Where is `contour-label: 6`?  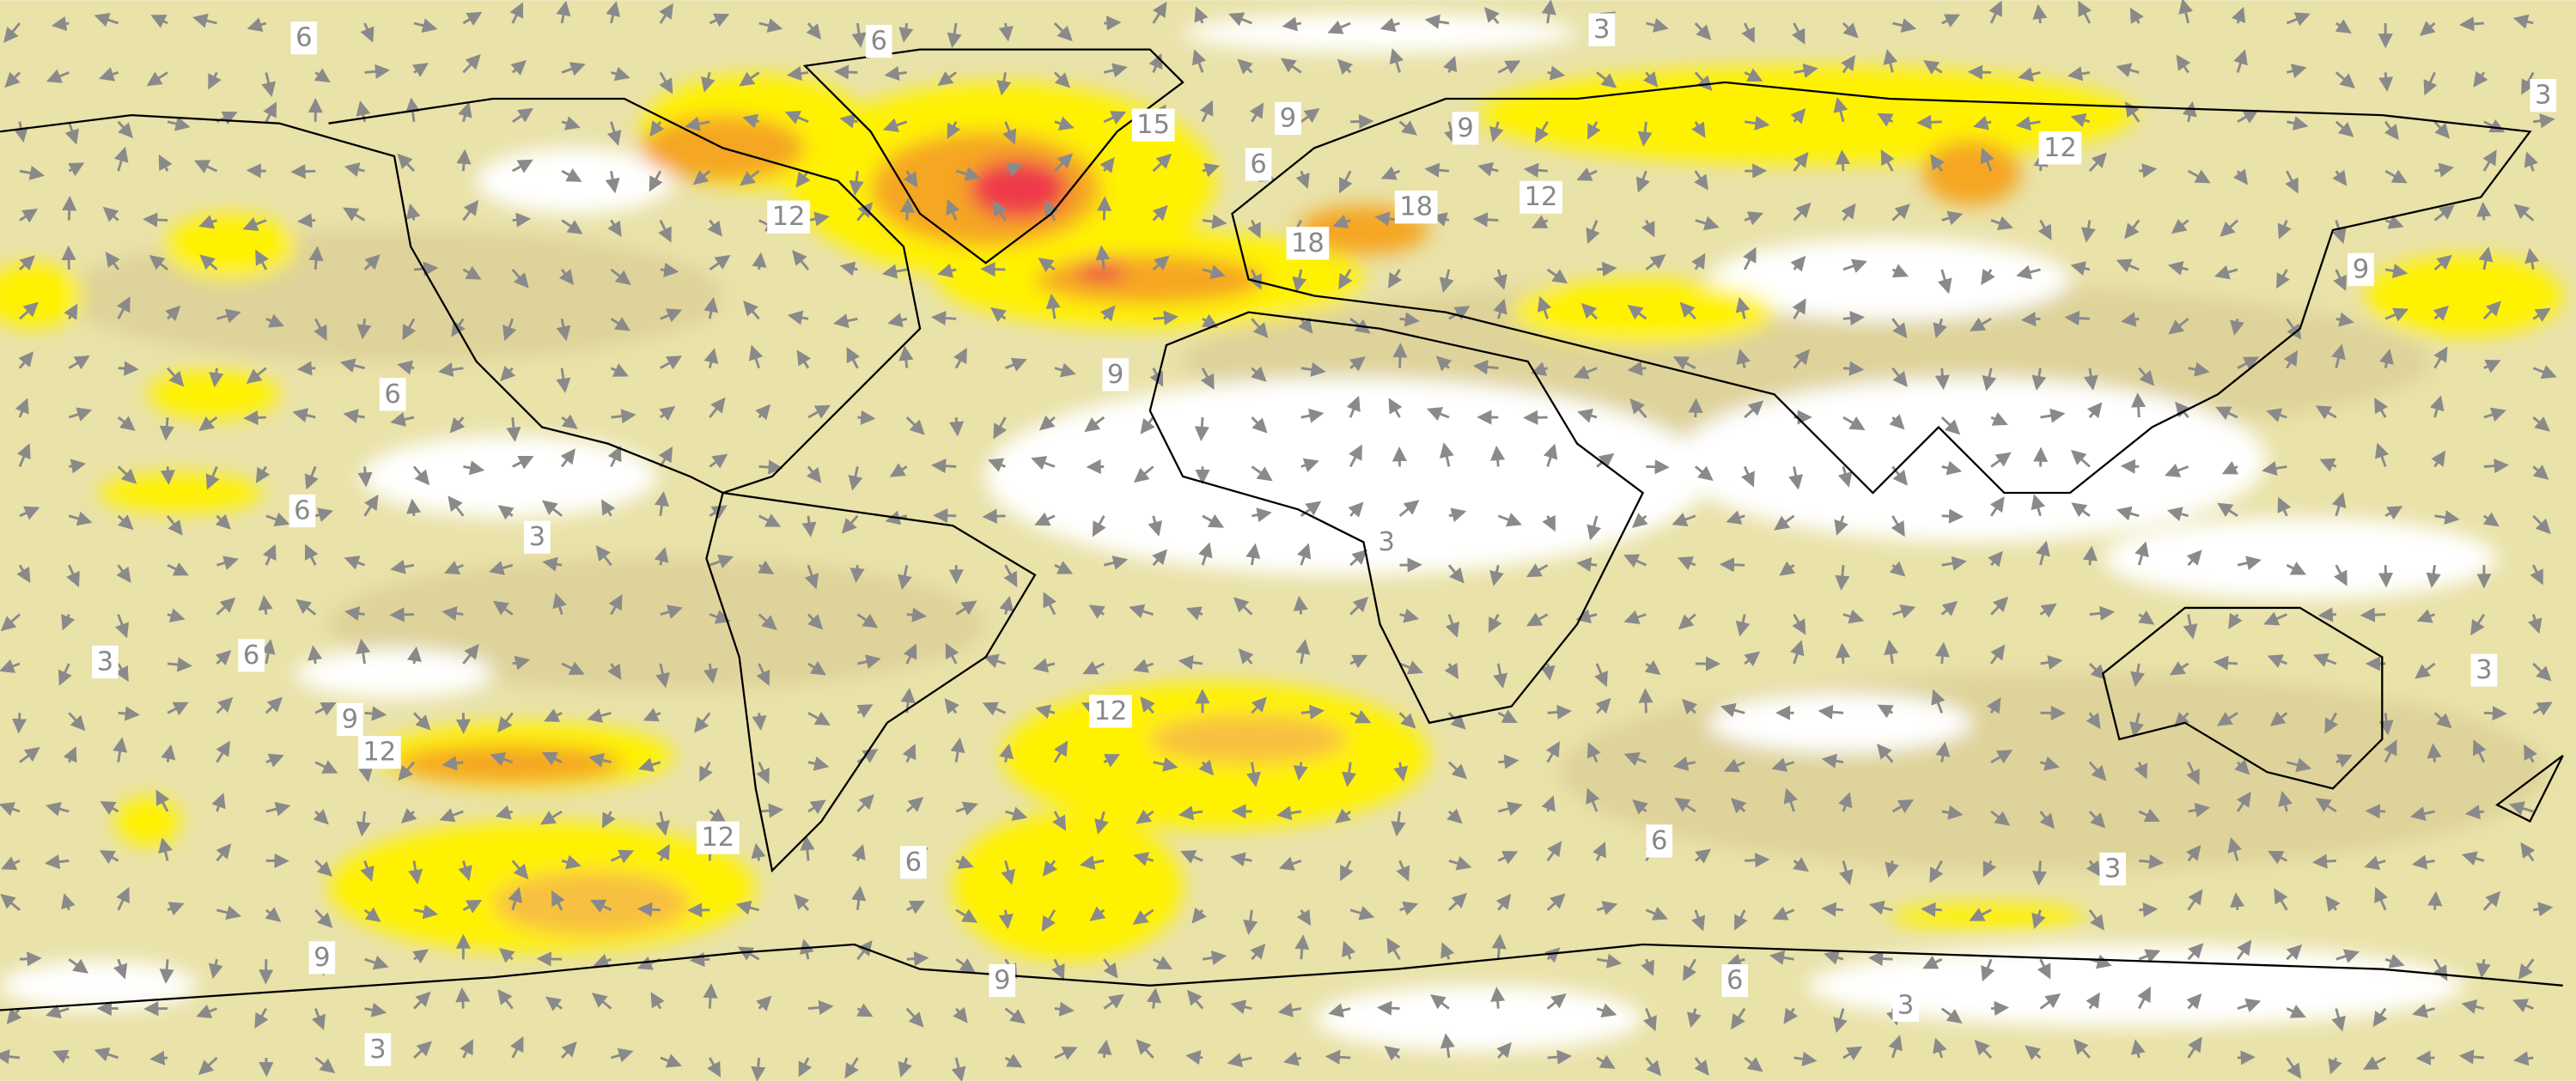
contour-label: 6 is located at coordinates (879, 42).